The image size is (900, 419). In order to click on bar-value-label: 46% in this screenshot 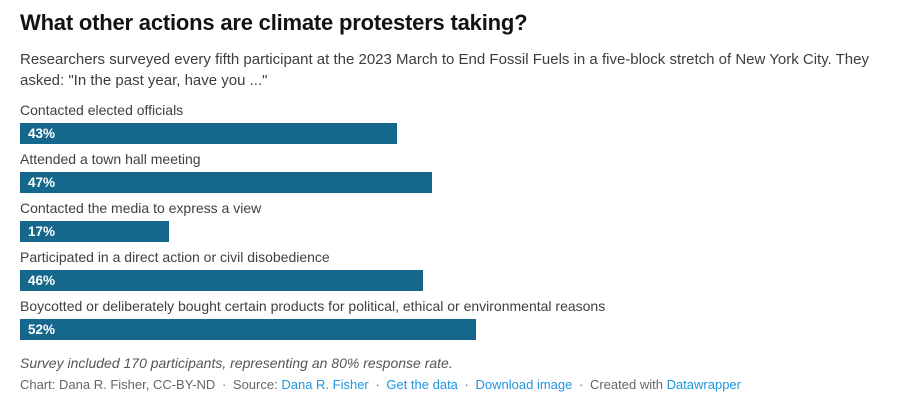, I will do `click(42, 281)`.